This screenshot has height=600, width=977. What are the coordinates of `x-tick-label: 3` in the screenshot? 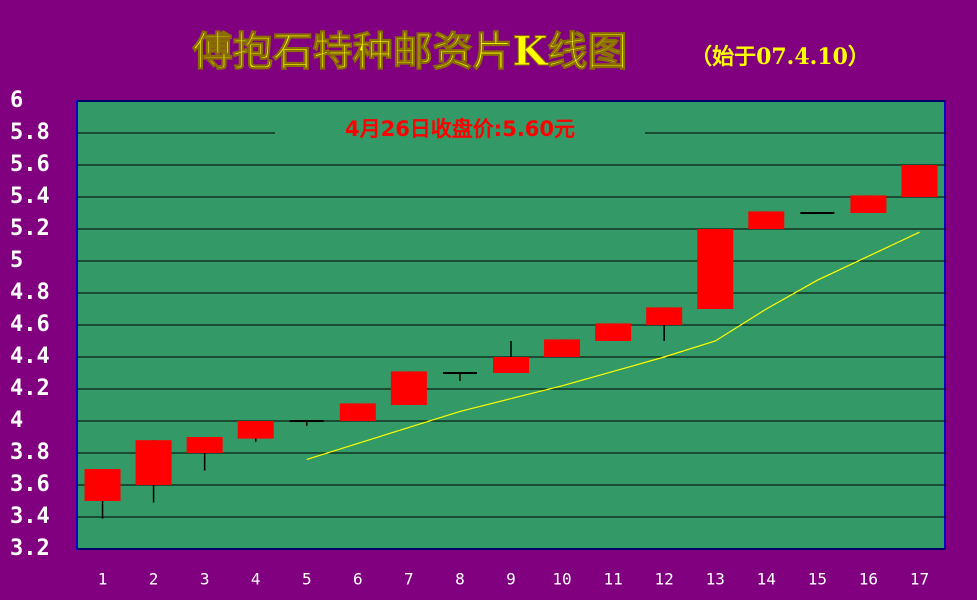 It's located at (205, 579).